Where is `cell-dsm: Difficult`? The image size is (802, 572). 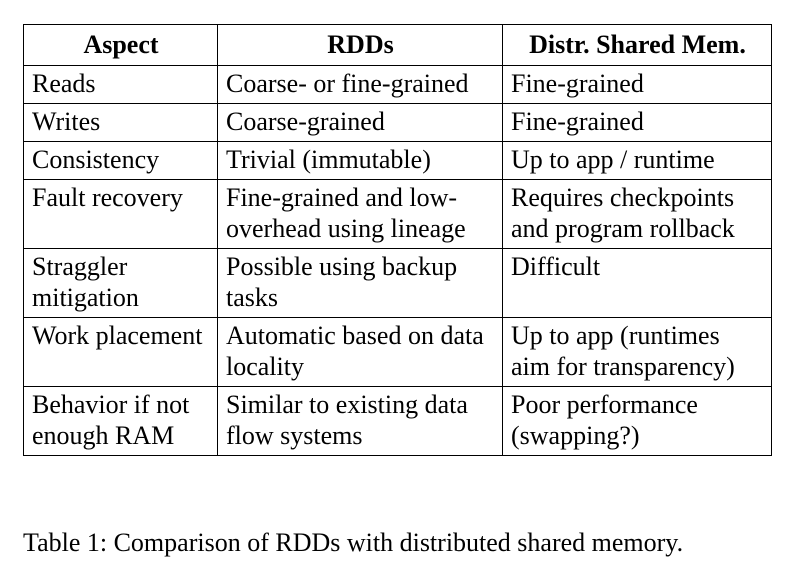 cell-dsm: Difficult is located at coordinates (637, 283).